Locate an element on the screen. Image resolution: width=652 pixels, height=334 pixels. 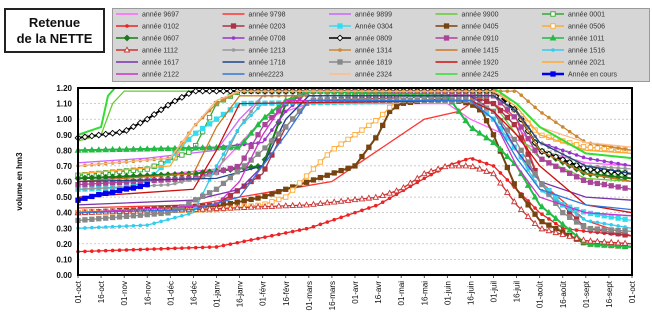
x-tick-label: 16-janv is located at coordinates (240, 294).